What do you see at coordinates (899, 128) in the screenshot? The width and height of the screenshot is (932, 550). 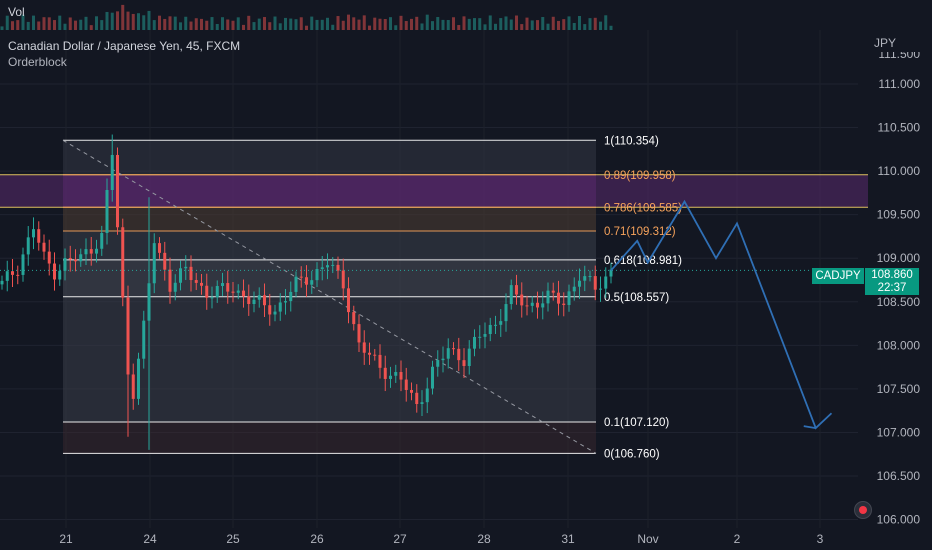 I see `price-tick-label: 110.500` at bounding box center [899, 128].